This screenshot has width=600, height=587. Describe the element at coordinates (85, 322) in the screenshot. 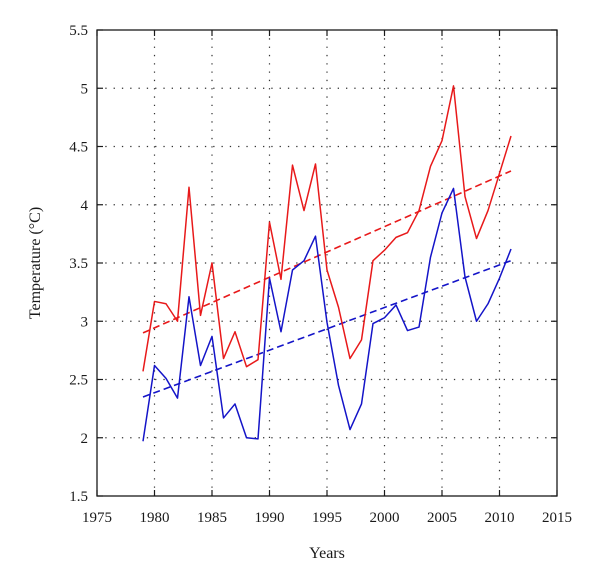

I see `y-tick-label: 3` at that location.